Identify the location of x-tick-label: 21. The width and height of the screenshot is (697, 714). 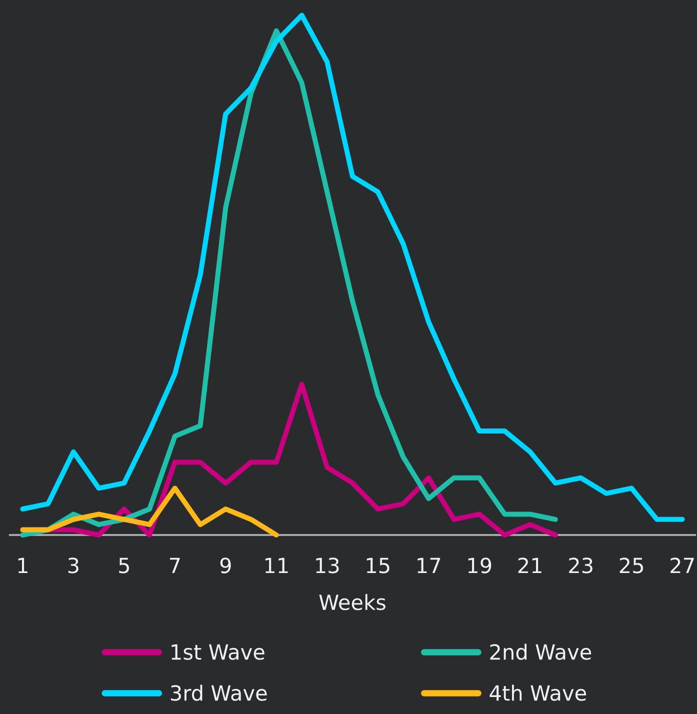
(530, 566).